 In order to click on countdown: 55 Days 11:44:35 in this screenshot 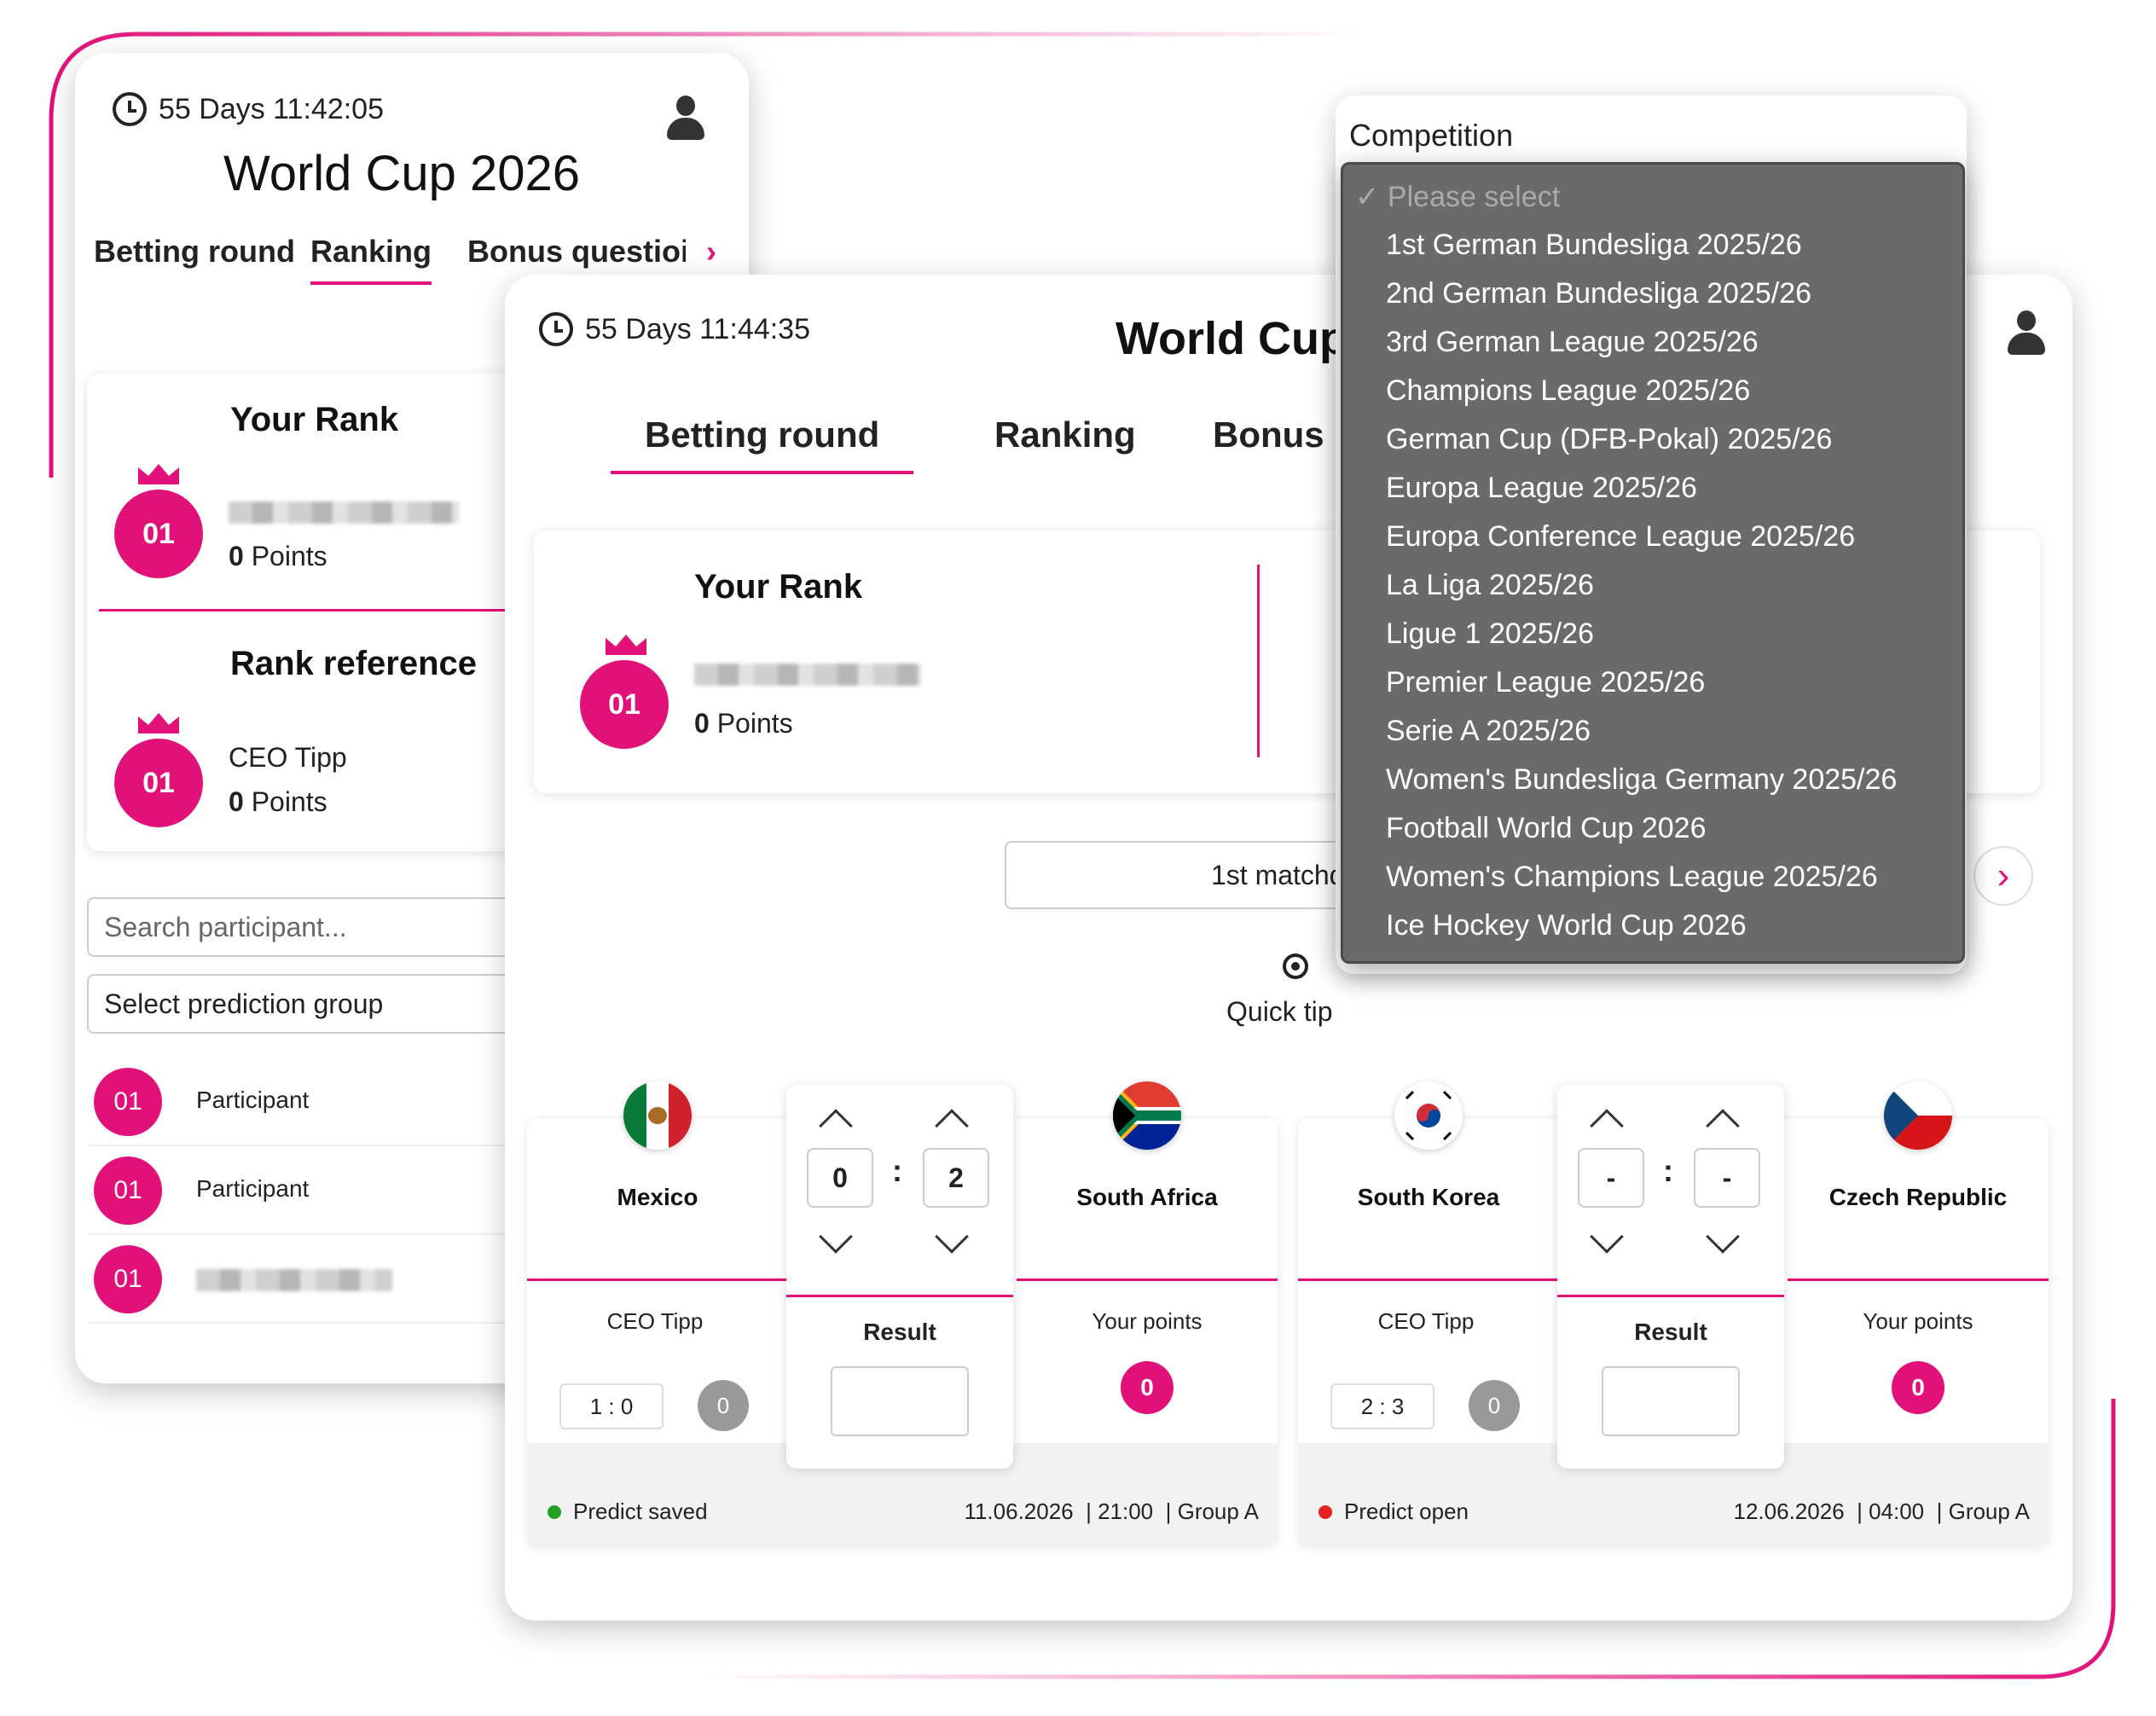, I will do `click(674, 329)`.